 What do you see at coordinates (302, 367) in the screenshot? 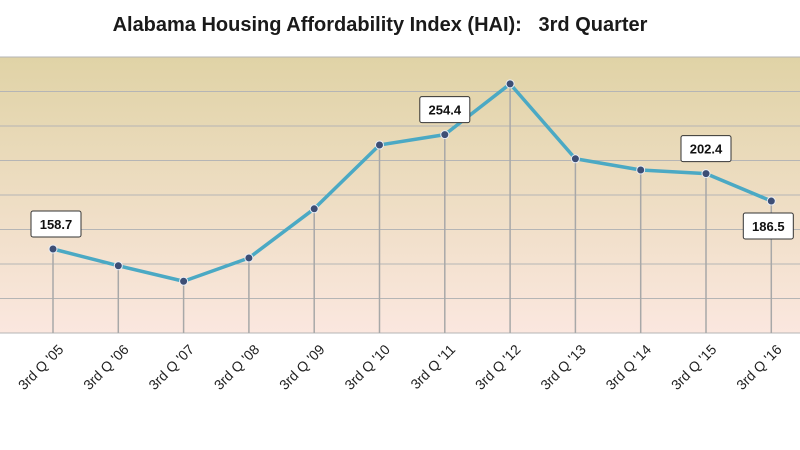
I see `x-tick-label: 3rd Q '09` at bounding box center [302, 367].